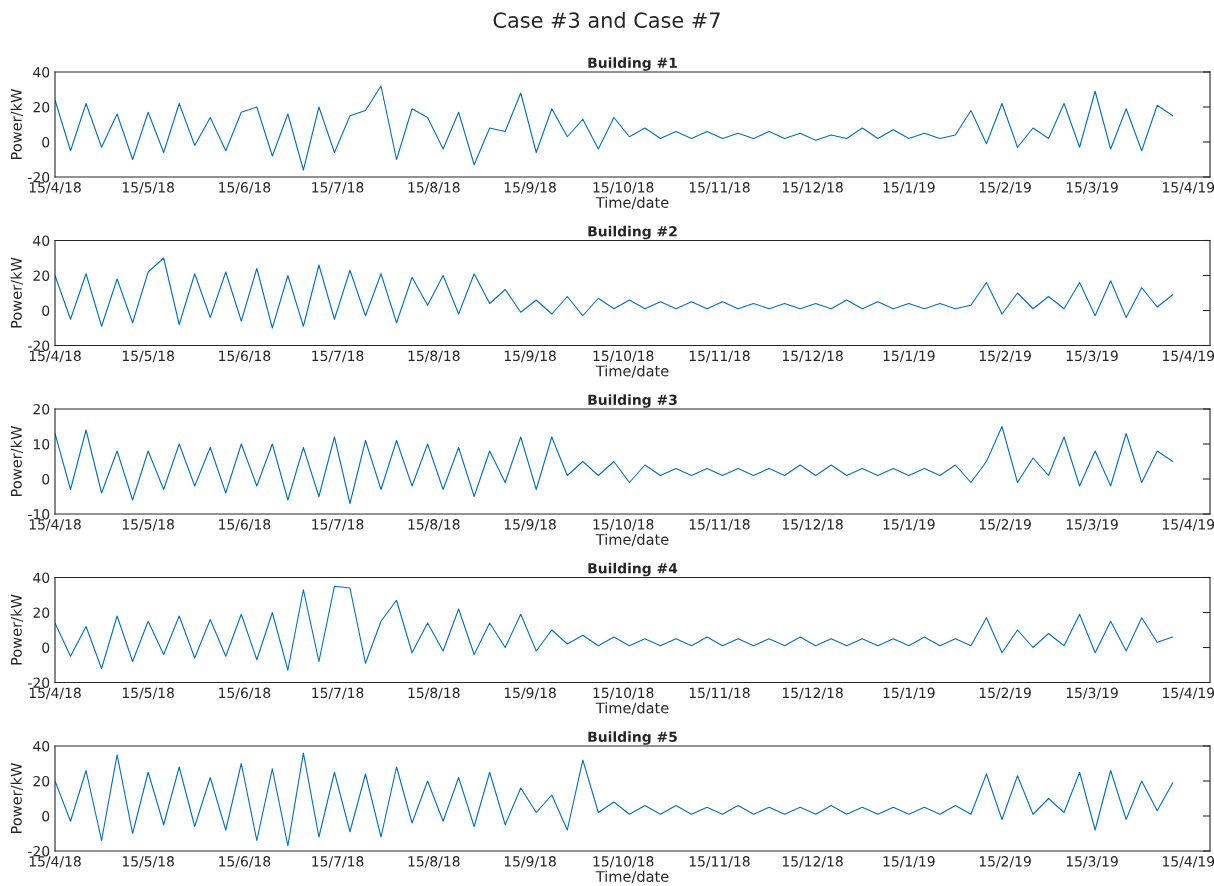  What do you see at coordinates (632, 738) in the screenshot?
I see `chart-title: Building #5` at bounding box center [632, 738].